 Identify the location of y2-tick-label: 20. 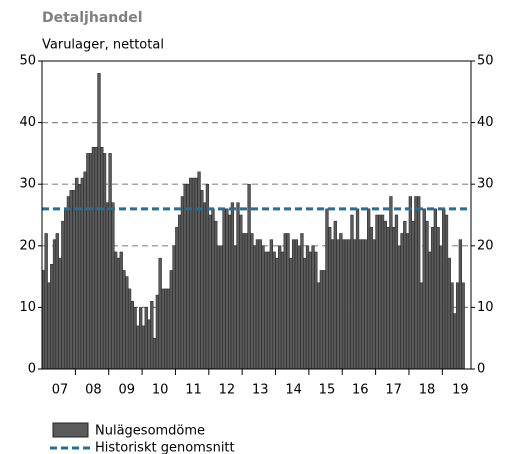
(485, 245).